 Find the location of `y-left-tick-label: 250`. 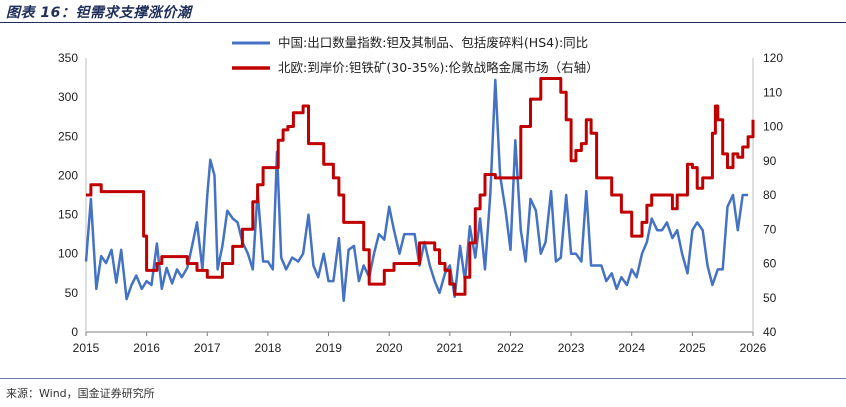

y-left-tick-label: 250 is located at coordinates (68, 136).